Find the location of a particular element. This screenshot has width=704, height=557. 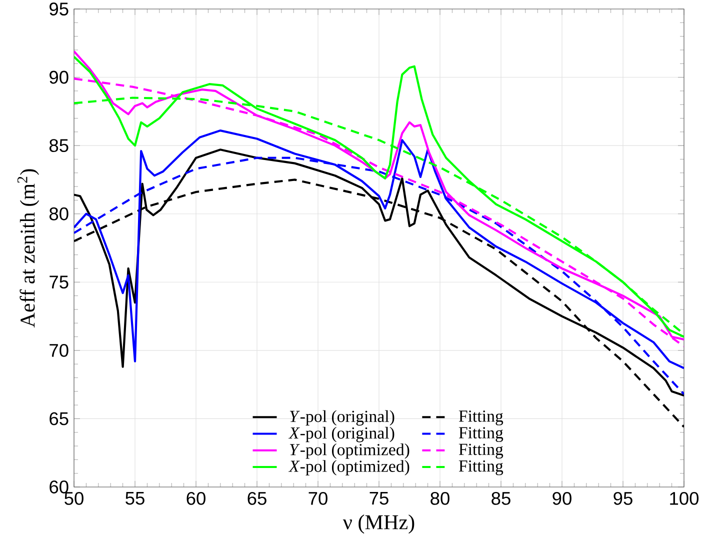

y-axis-title: Aeff at zenith (m$^{2}$) is located at coordinates (28, 248).